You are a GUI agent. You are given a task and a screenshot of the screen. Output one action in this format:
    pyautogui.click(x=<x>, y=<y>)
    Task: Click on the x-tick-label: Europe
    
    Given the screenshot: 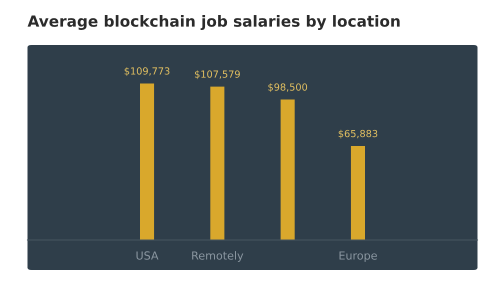 What is the action you would take?
    pyautogui.click(x=358, y=256)
    